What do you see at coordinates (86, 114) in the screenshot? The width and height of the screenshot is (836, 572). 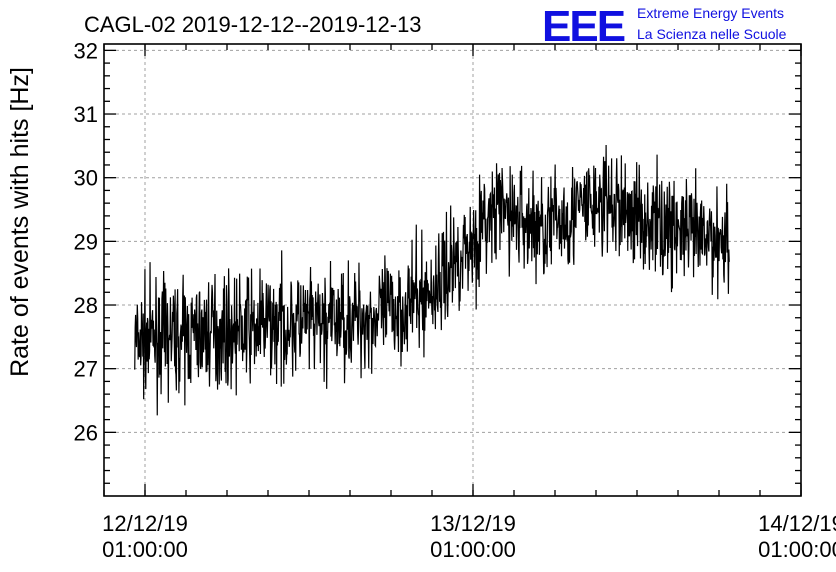 I see `y-tick-label: 31` at bounding box center [86, 114].